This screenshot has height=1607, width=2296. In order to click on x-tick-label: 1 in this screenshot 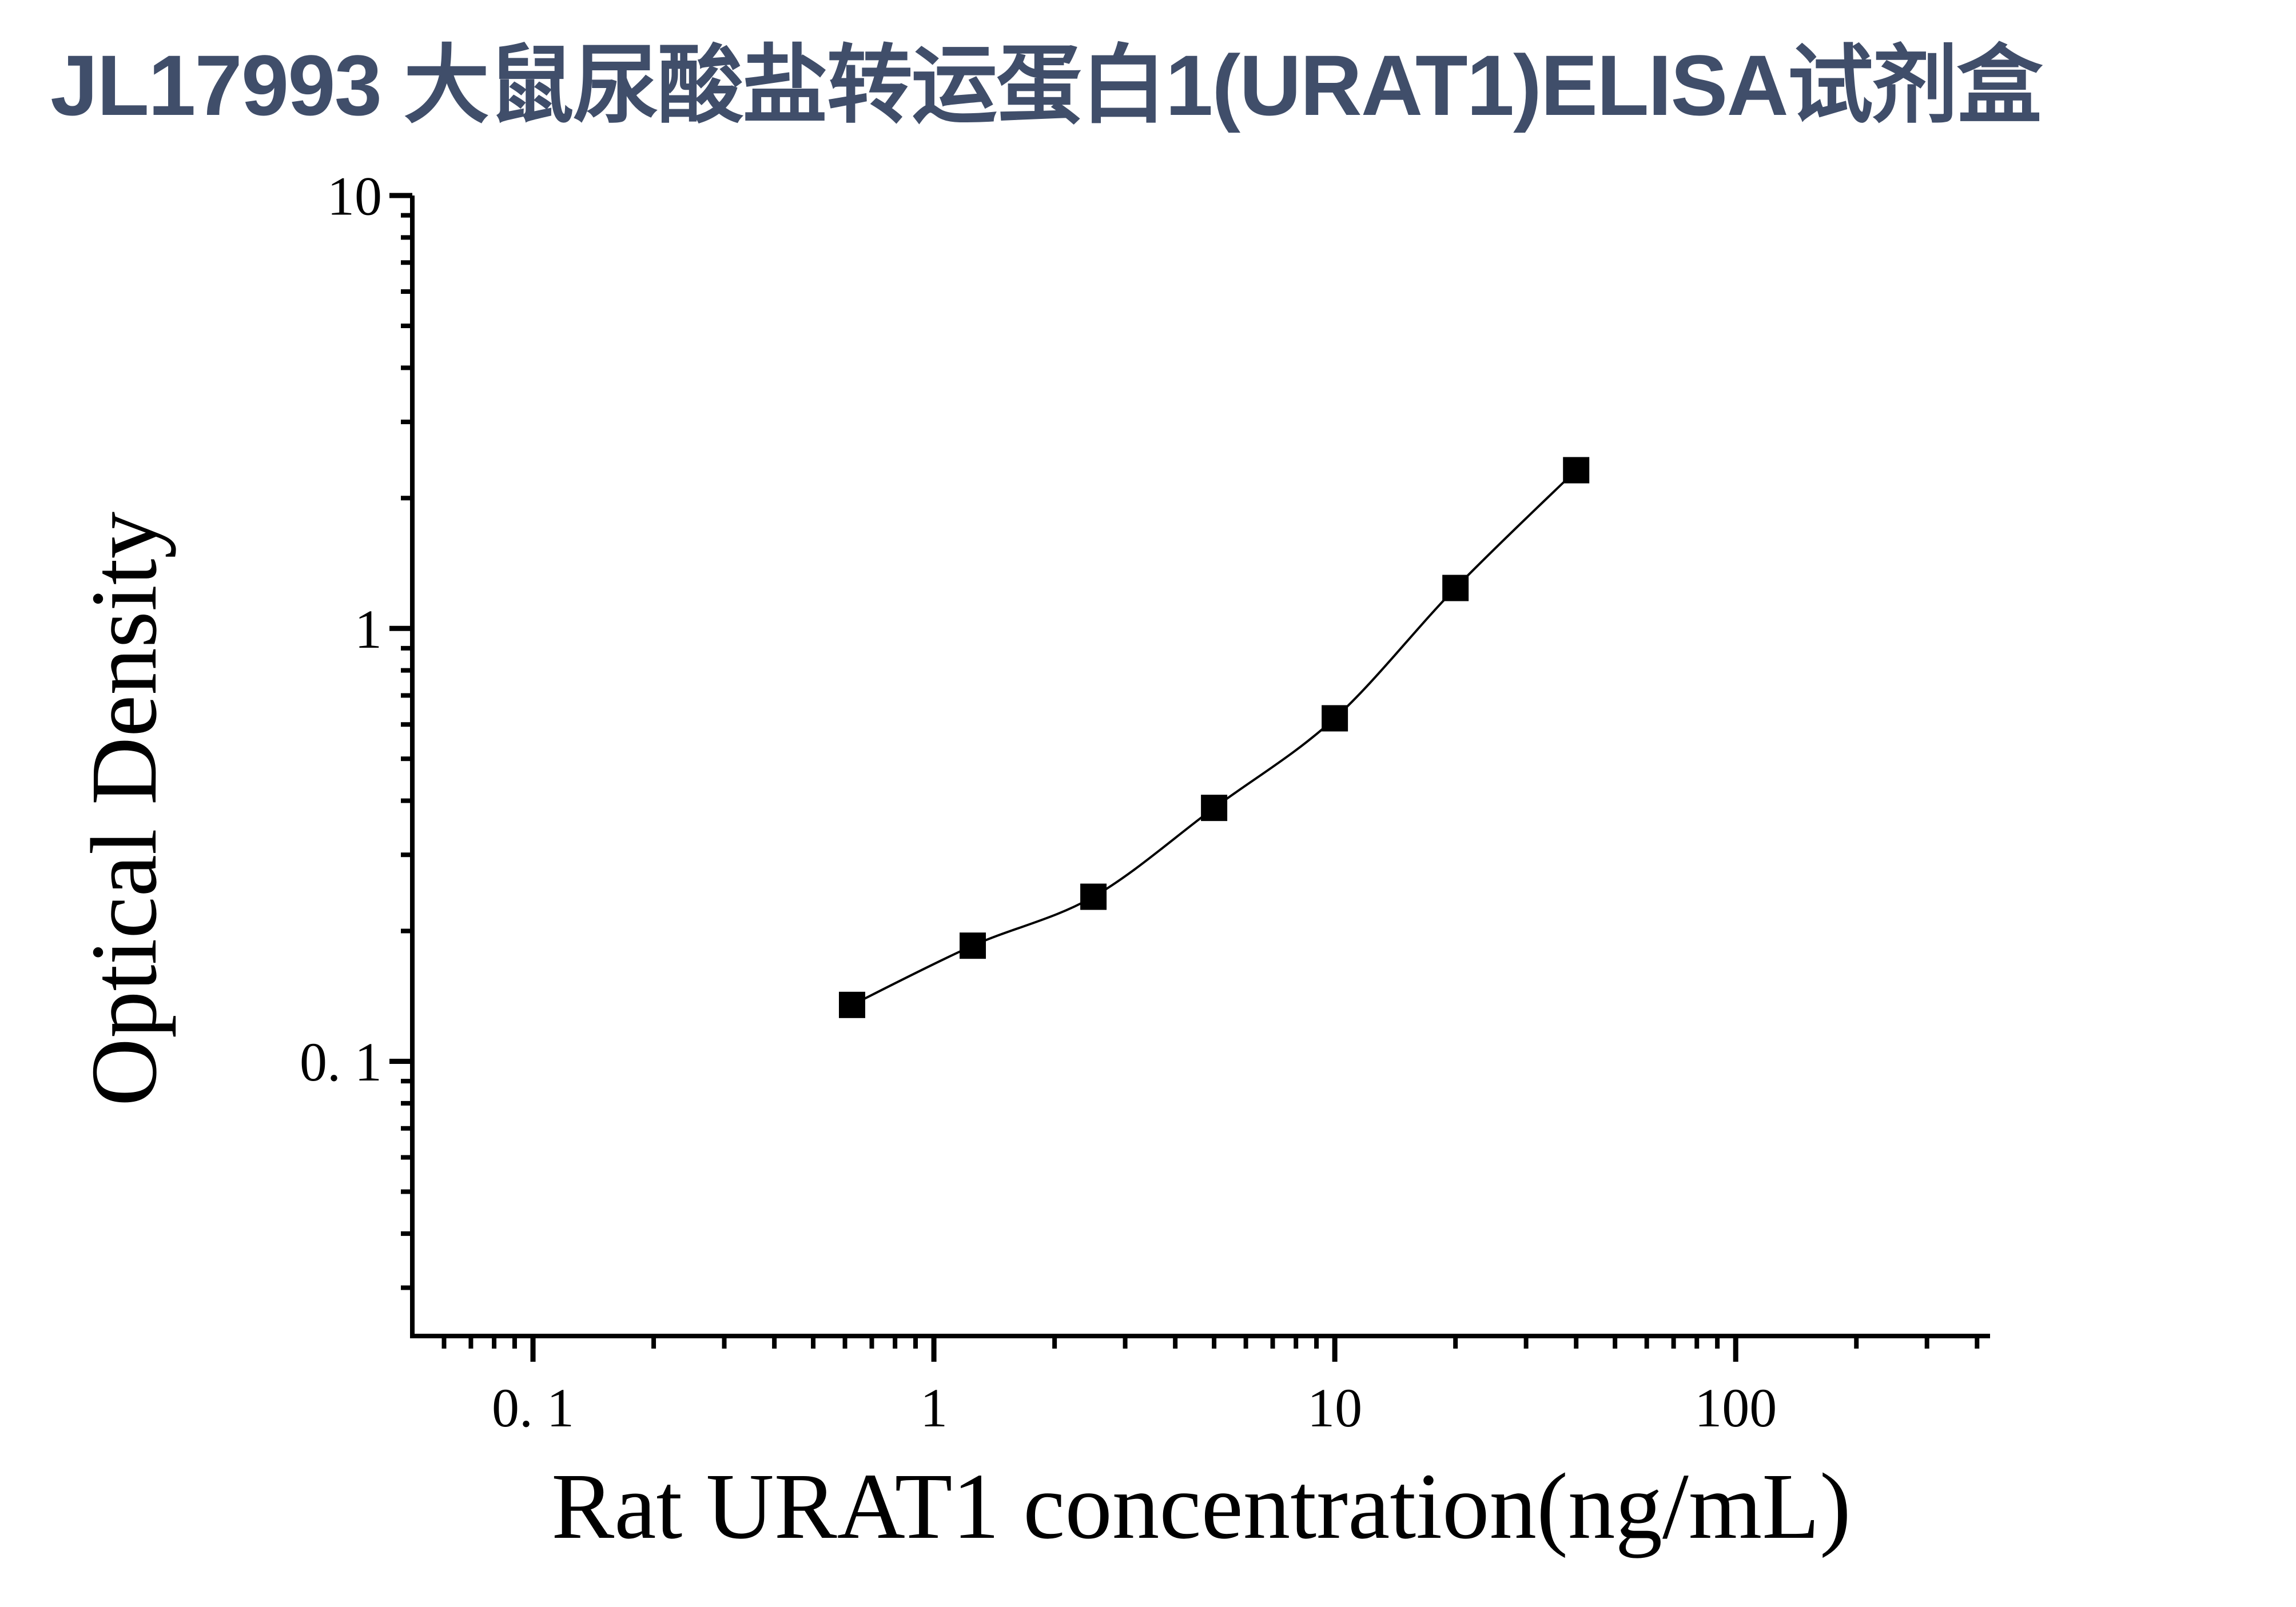, I will do `click(934, 1407)`.